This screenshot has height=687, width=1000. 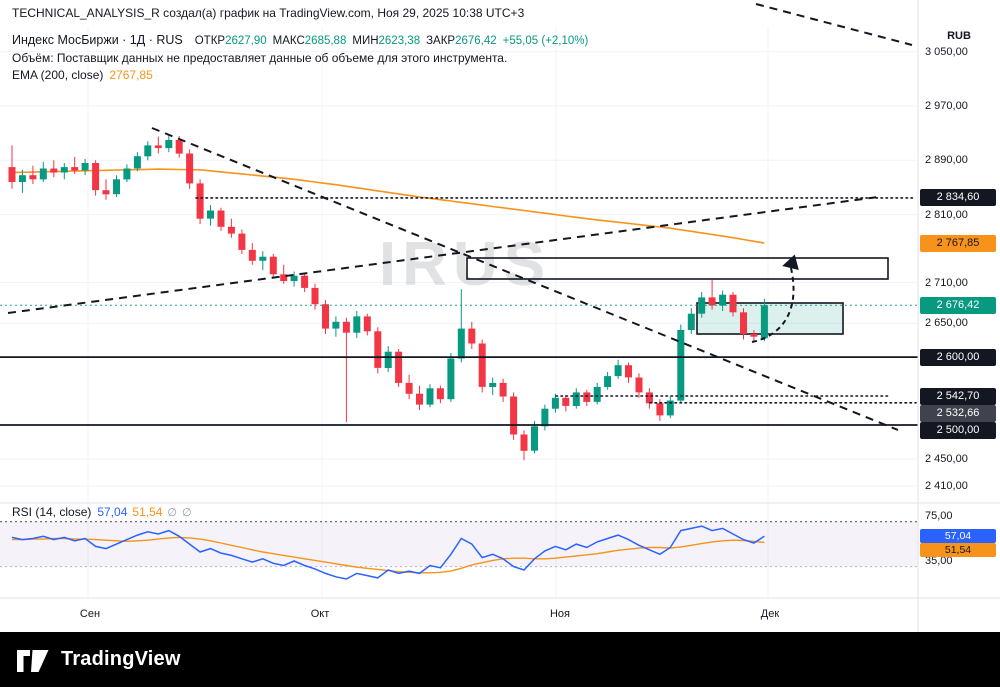 What do you see at coordinates (112, 512) in the screenshot?
I see `rsi-value: 57,04` at bounding box center [112, 512].